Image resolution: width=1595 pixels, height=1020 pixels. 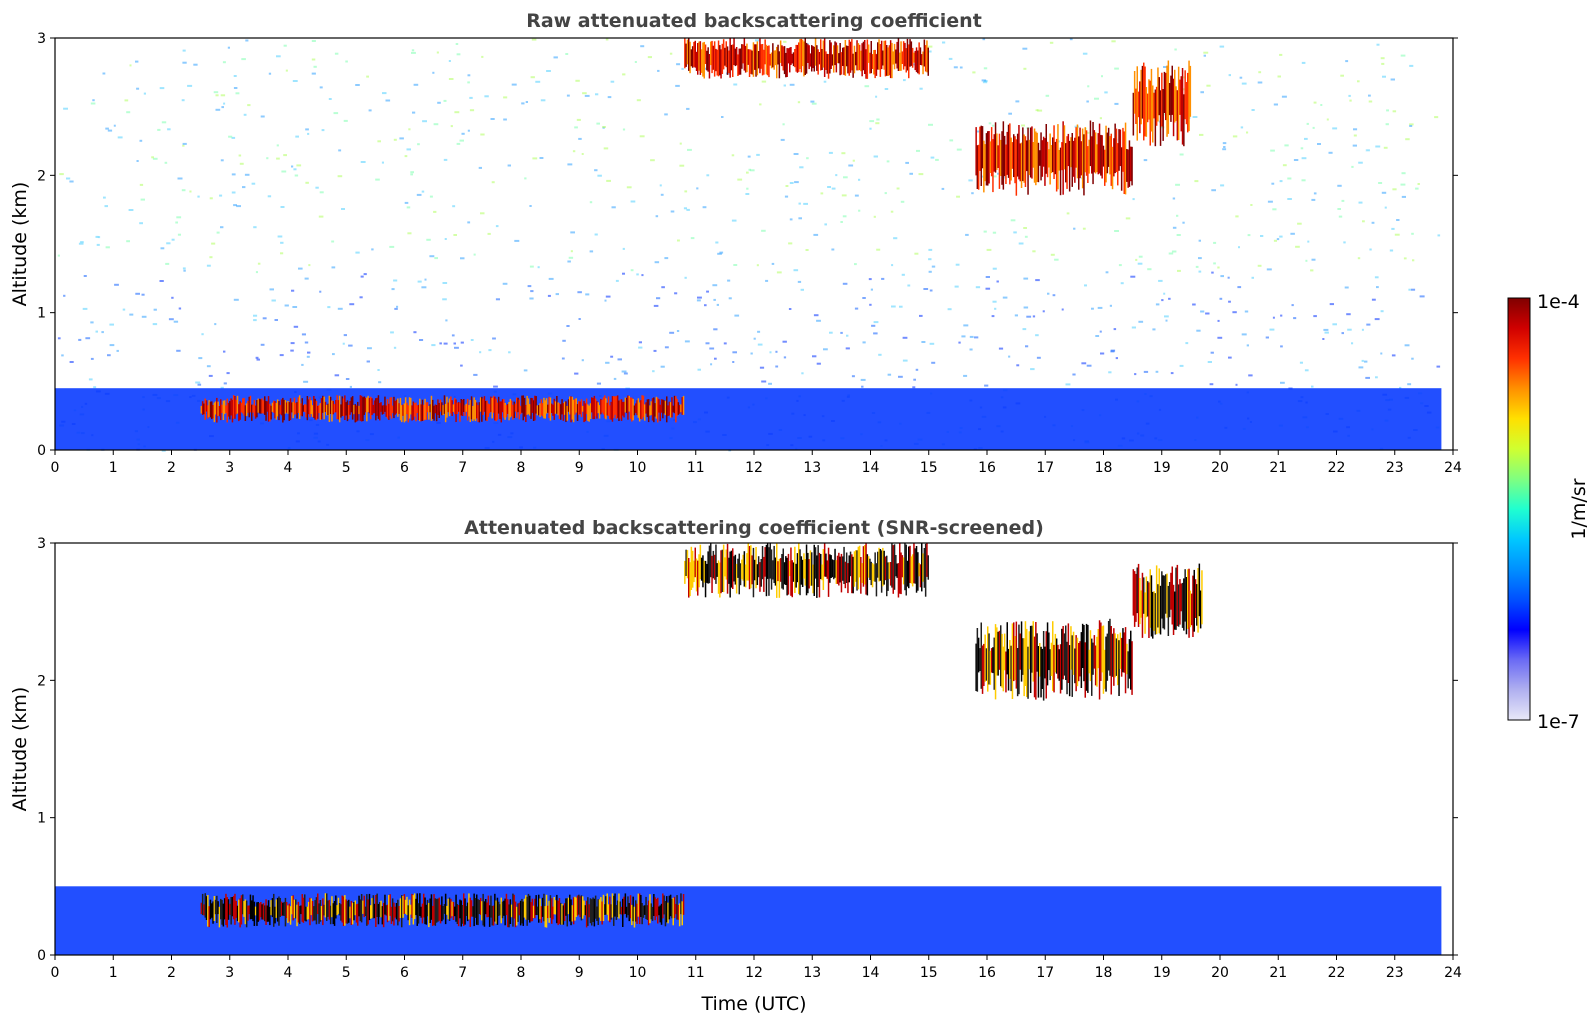 I want to click on x-tick-label: 23, so click(x=1395, y=973).